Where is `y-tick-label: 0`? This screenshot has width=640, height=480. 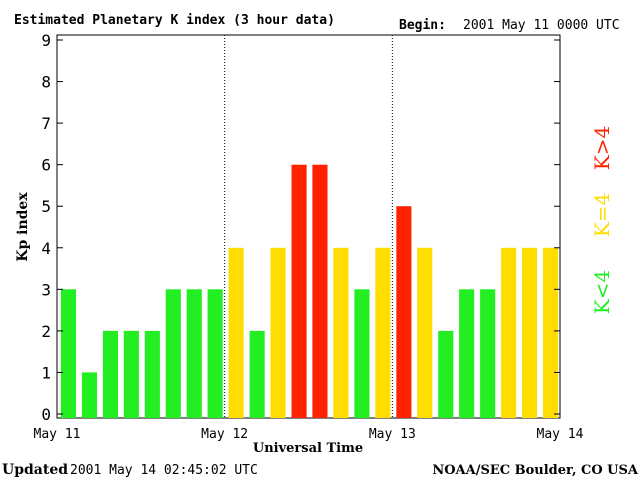
y-tick-label: 0 is located at coordinates (46, 414).